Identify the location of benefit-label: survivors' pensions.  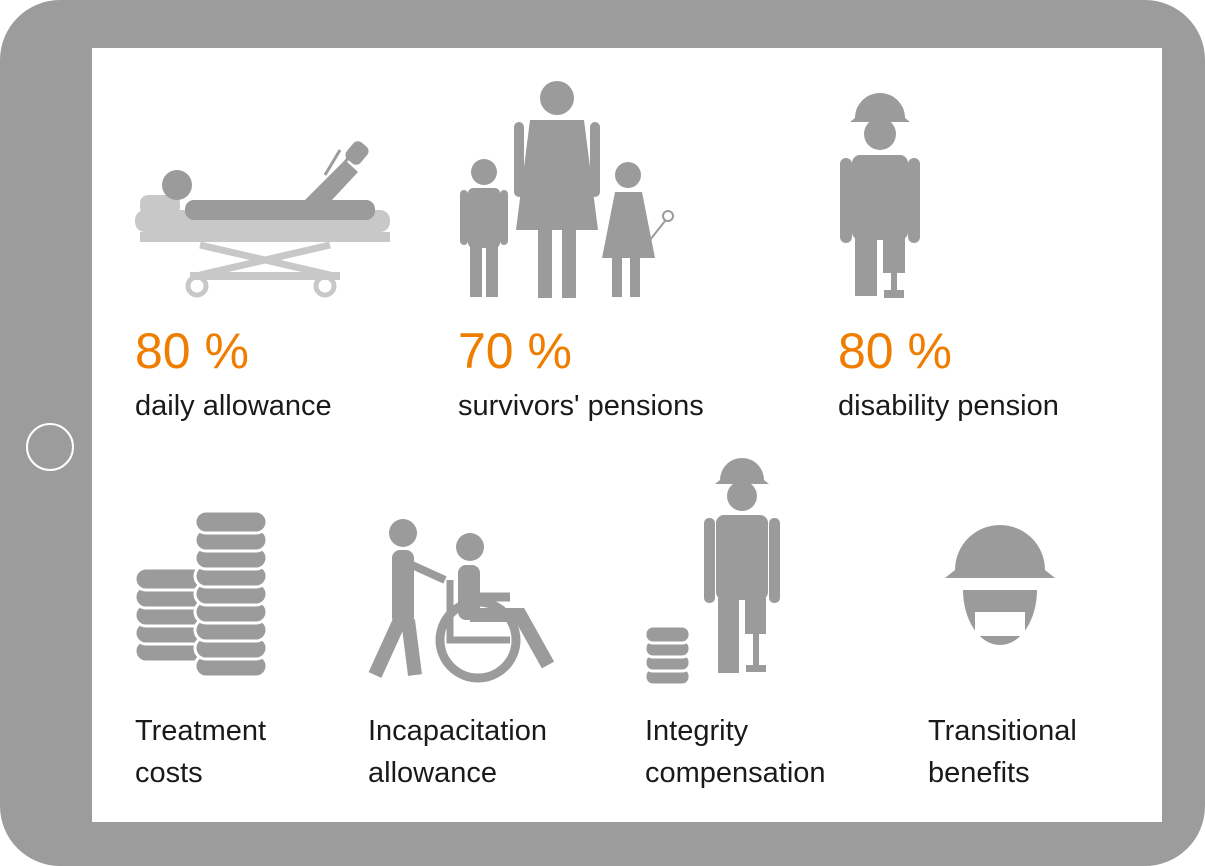
(581, 406).